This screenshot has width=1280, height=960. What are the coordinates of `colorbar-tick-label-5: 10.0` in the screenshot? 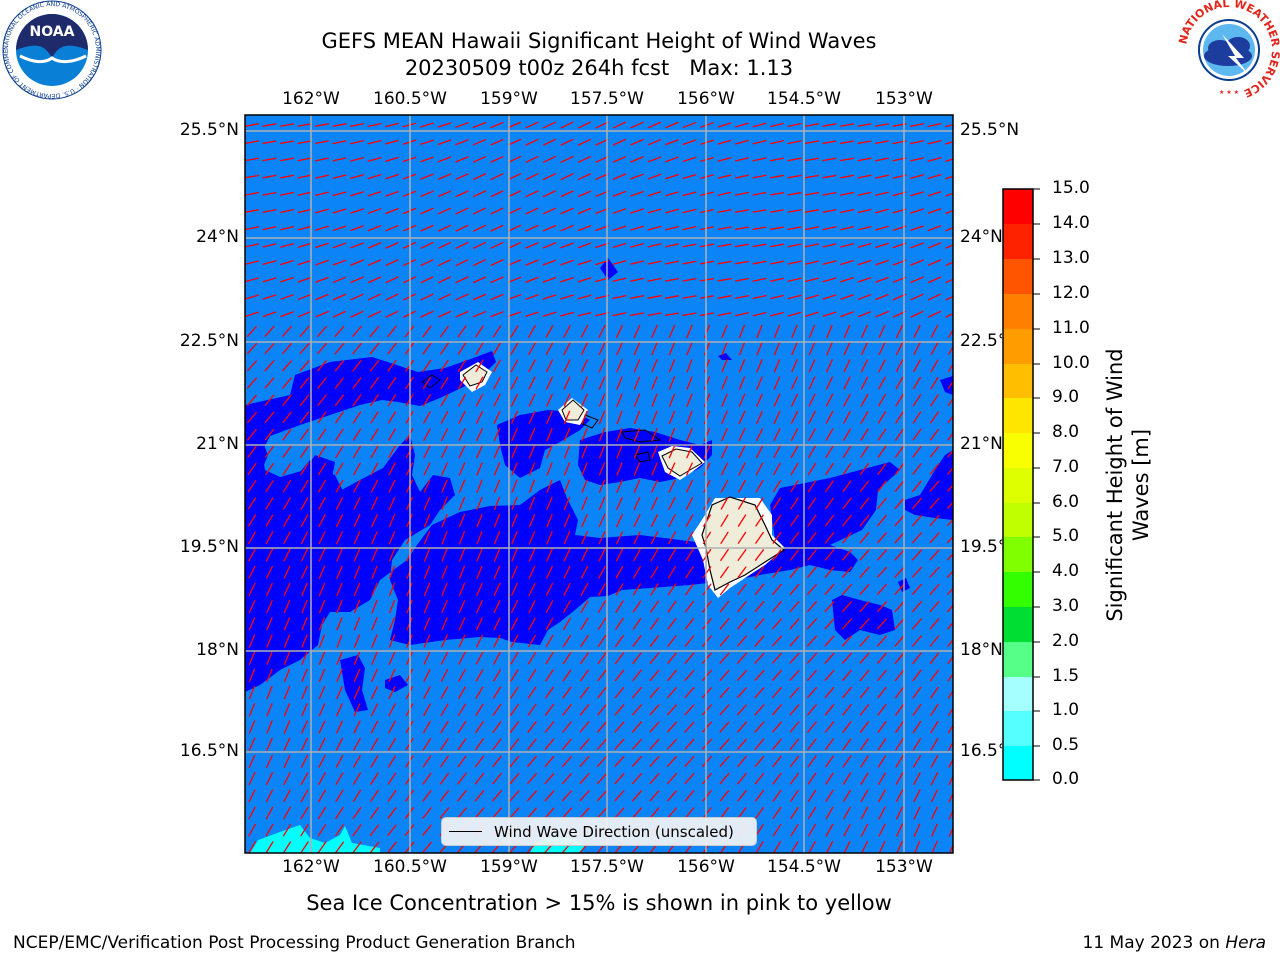 It's located at (1071, 363).